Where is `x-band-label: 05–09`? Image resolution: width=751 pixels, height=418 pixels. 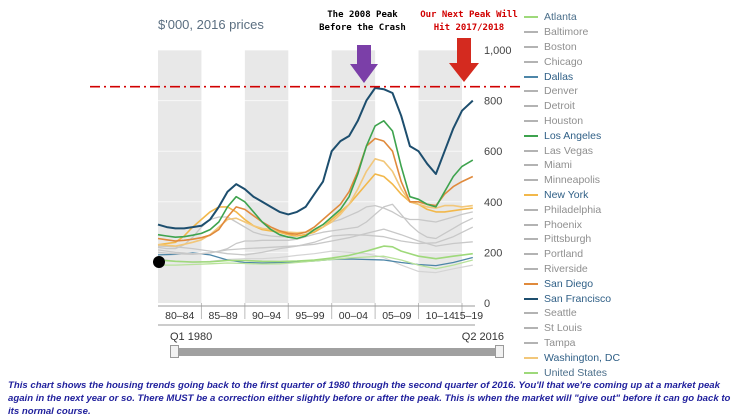
x-band-label: 05–09 is located at coordinates (396, 316).